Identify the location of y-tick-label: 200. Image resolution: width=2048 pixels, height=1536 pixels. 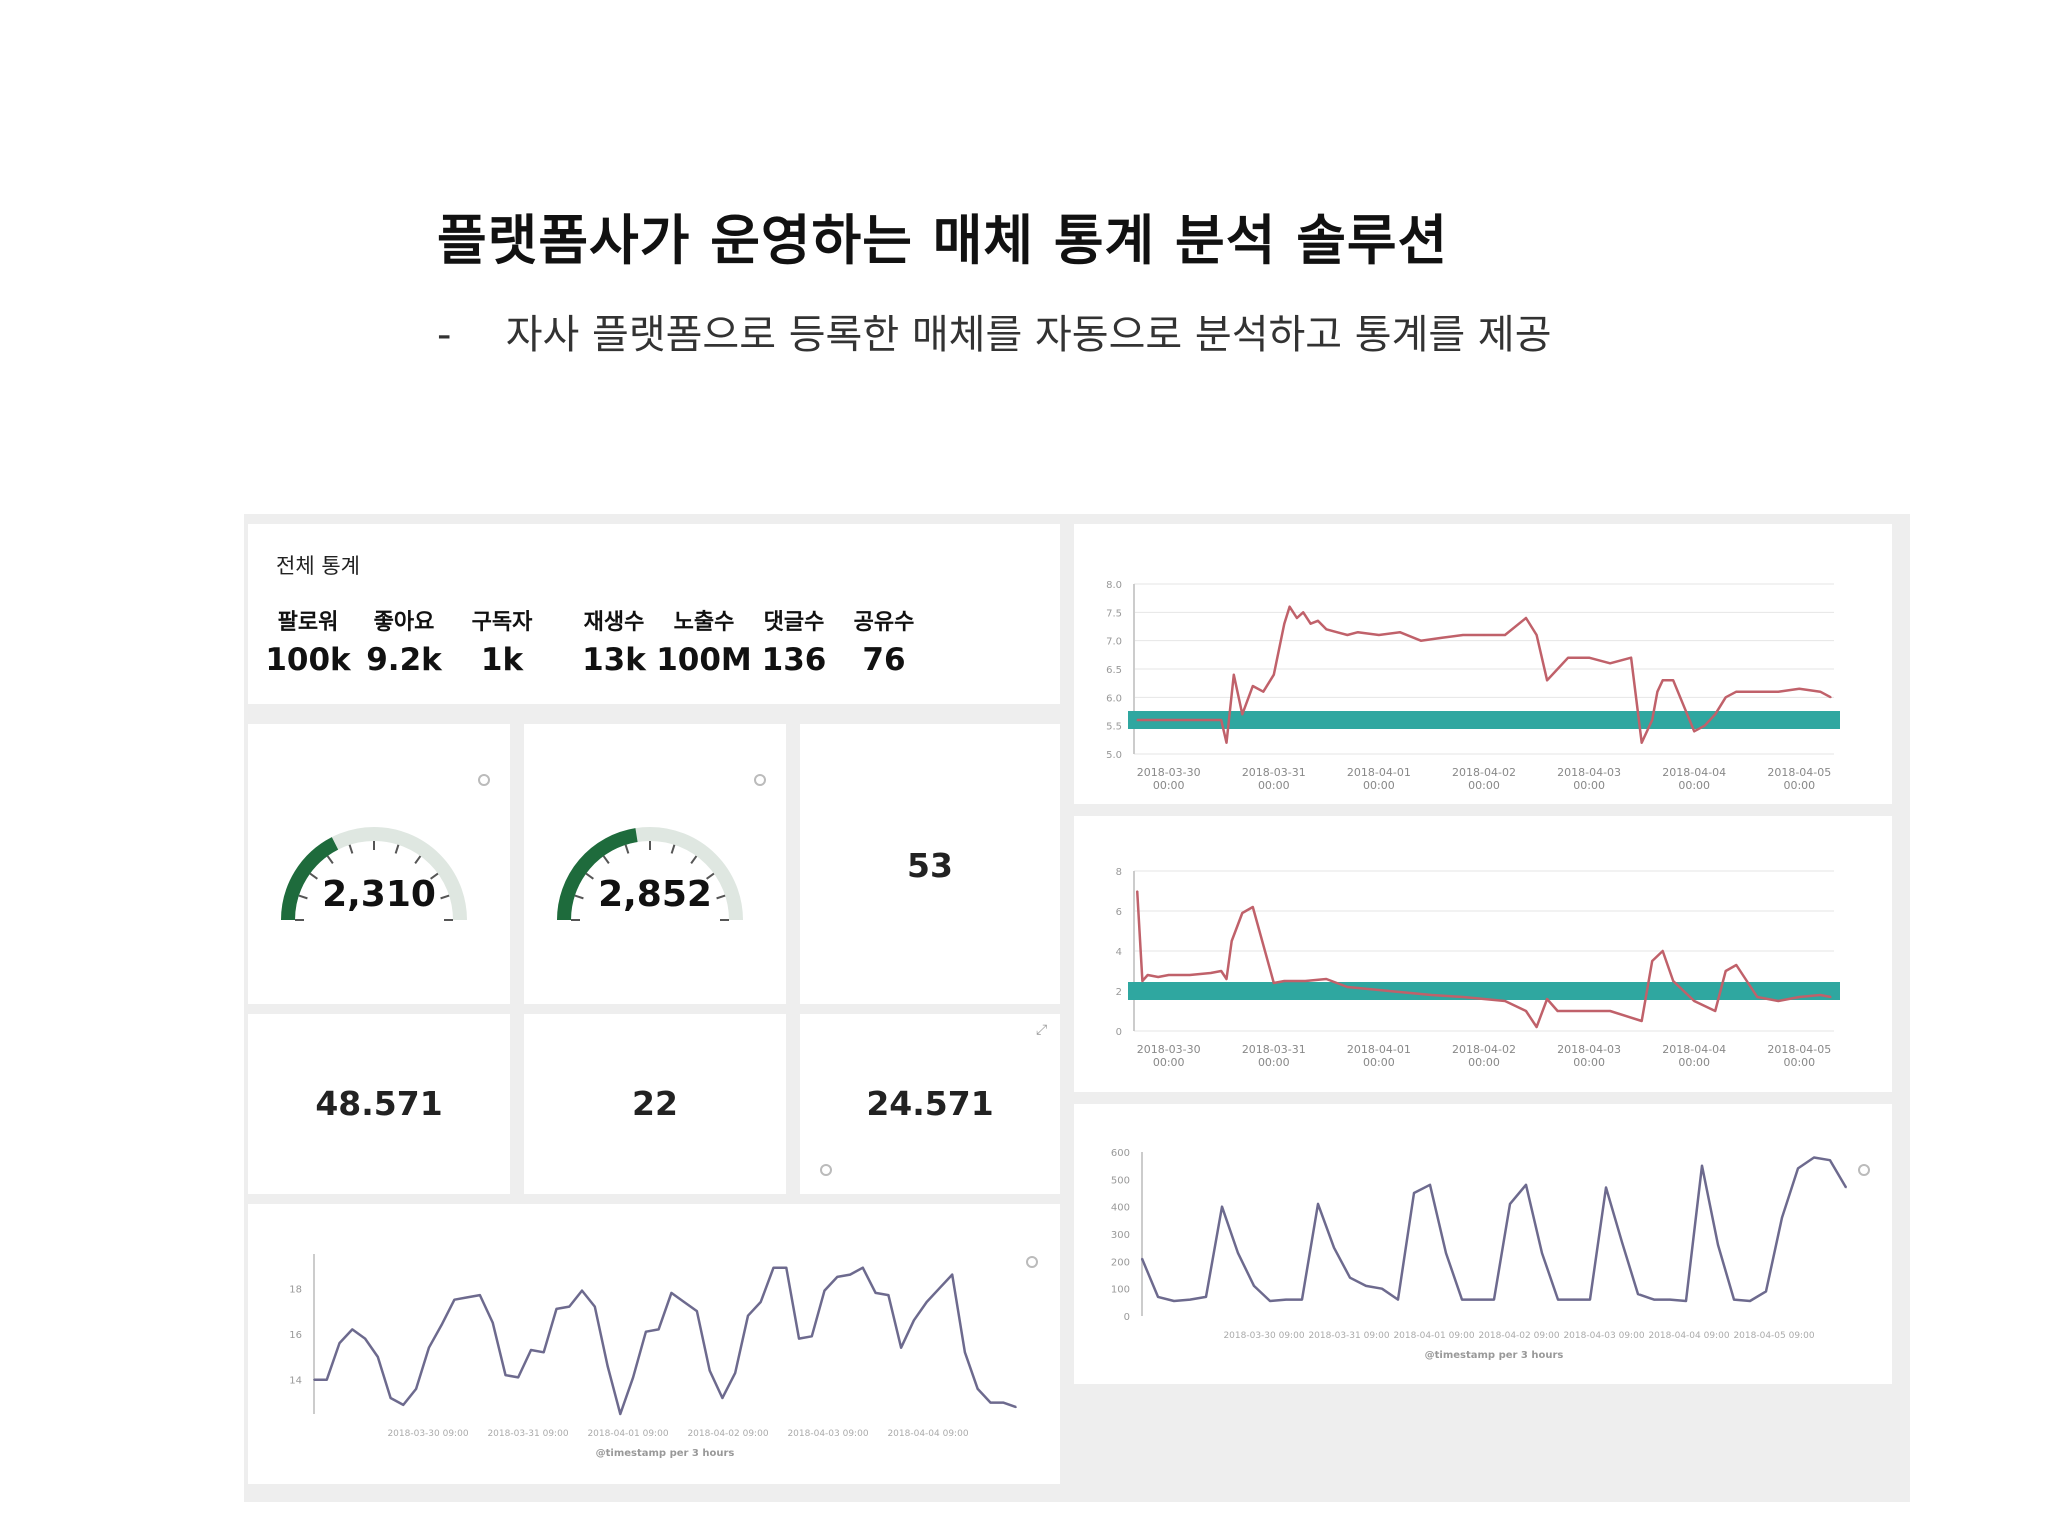
(1120, 1262).